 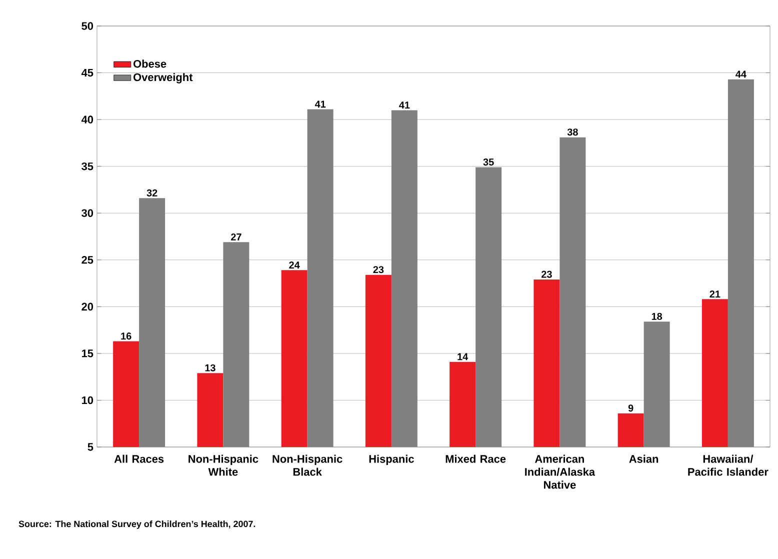 What do you see at coordinates (152, 192) in the screenshot?
I see `data-label: 32` at bounding box center [152, 192].